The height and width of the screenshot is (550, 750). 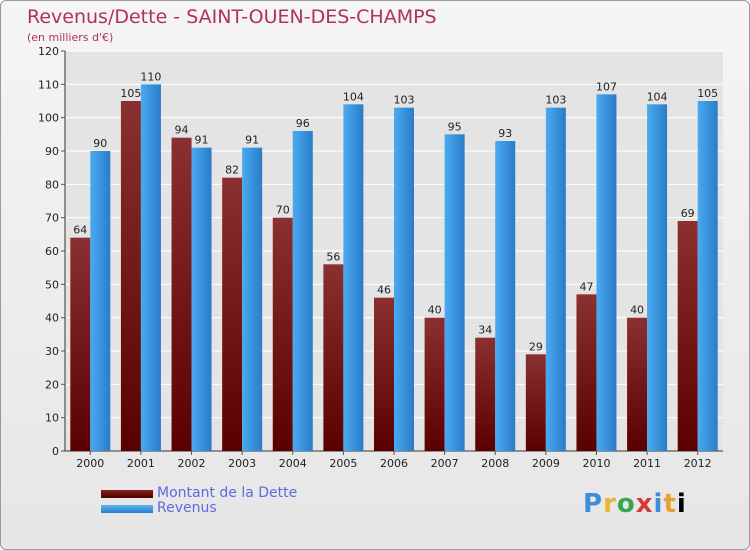 What do you see at coordinates (283, 210) in the screenshot?
I see `dette-value-label: 70` at bounding box center [283, 210].